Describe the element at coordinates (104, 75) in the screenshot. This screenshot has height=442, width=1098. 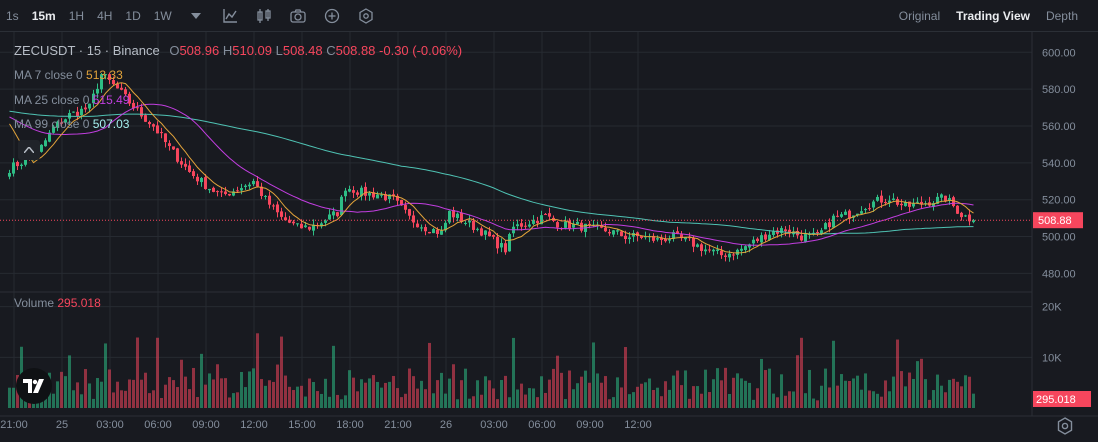
I see `ma7-value: 513.33` at that location.